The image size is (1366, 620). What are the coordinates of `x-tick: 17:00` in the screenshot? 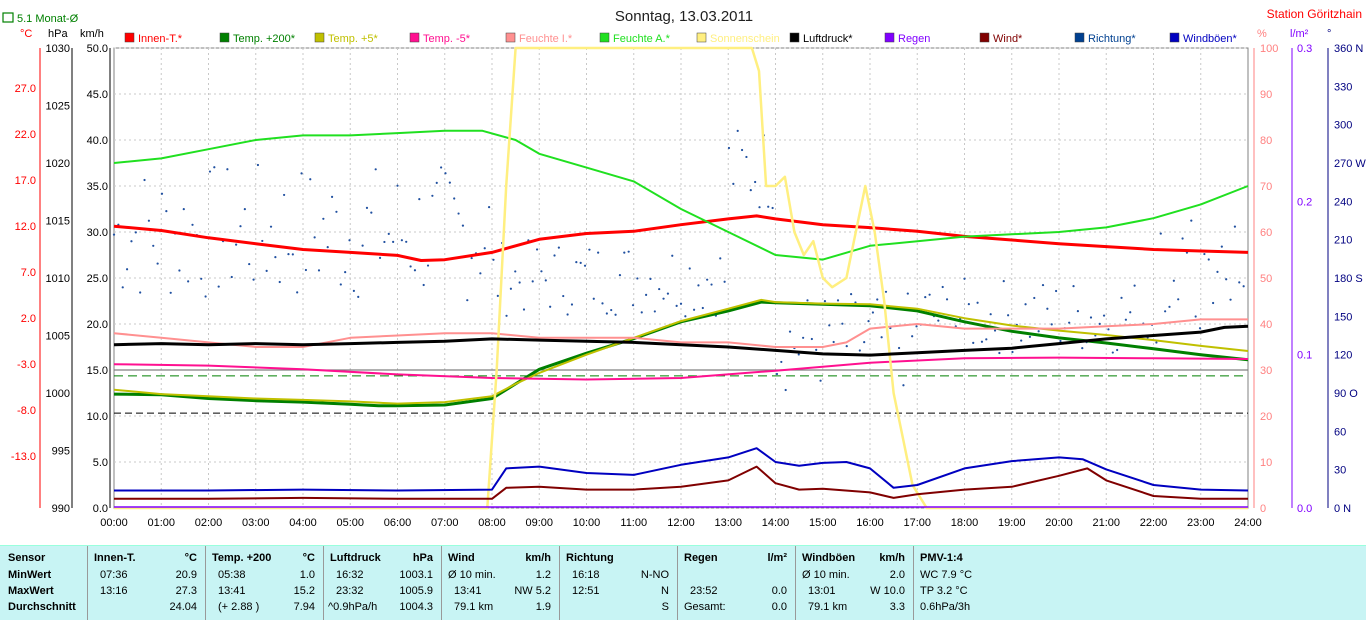 It's located at (917, 523).